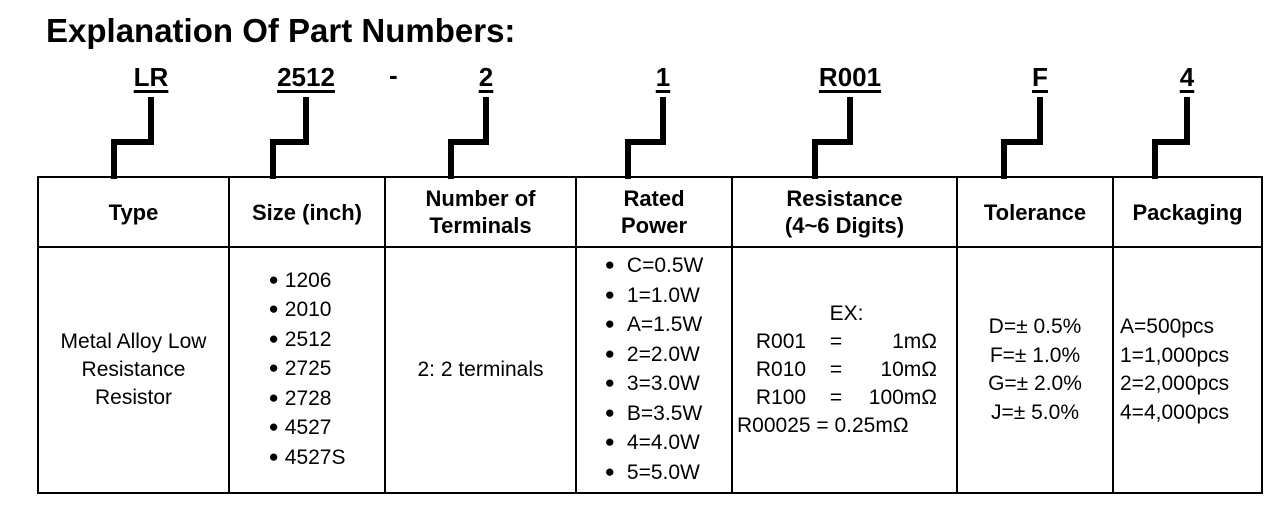 The height and width of the screenshot is (531, 1286). Describe the element at coordinates (1035, 370) in the screenshot. I see `cell-tolerance: D=± 0.5% F=± 1.0% G=± 2.0% J=± 5.0%` at that location.